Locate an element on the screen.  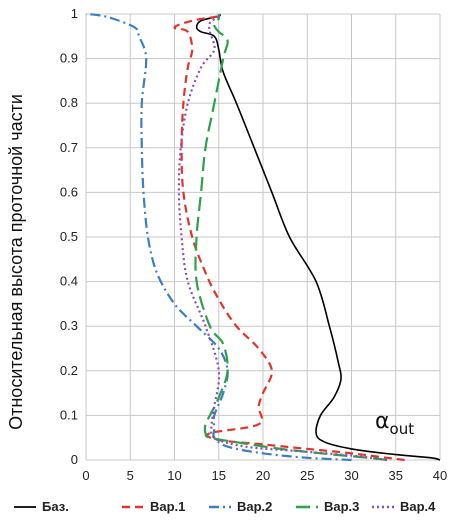
x-tick-label: 10 is located at coordinates (174, 475).